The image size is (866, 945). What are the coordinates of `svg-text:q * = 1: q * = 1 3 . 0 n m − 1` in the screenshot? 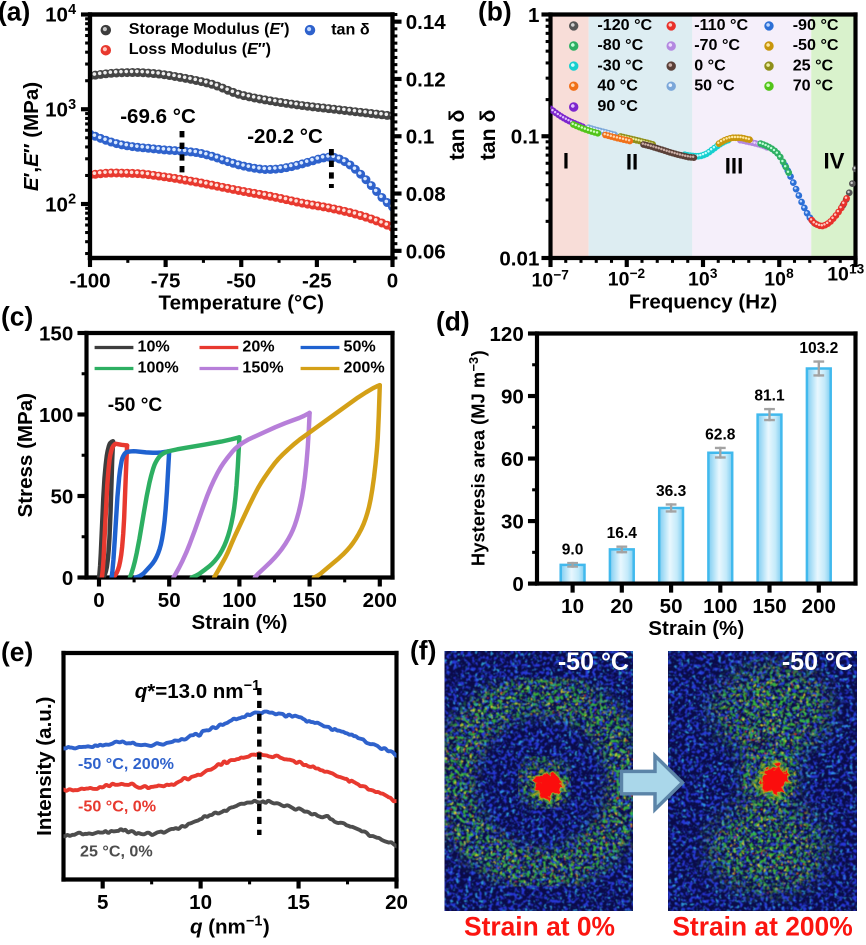 It's located at (197, 686).